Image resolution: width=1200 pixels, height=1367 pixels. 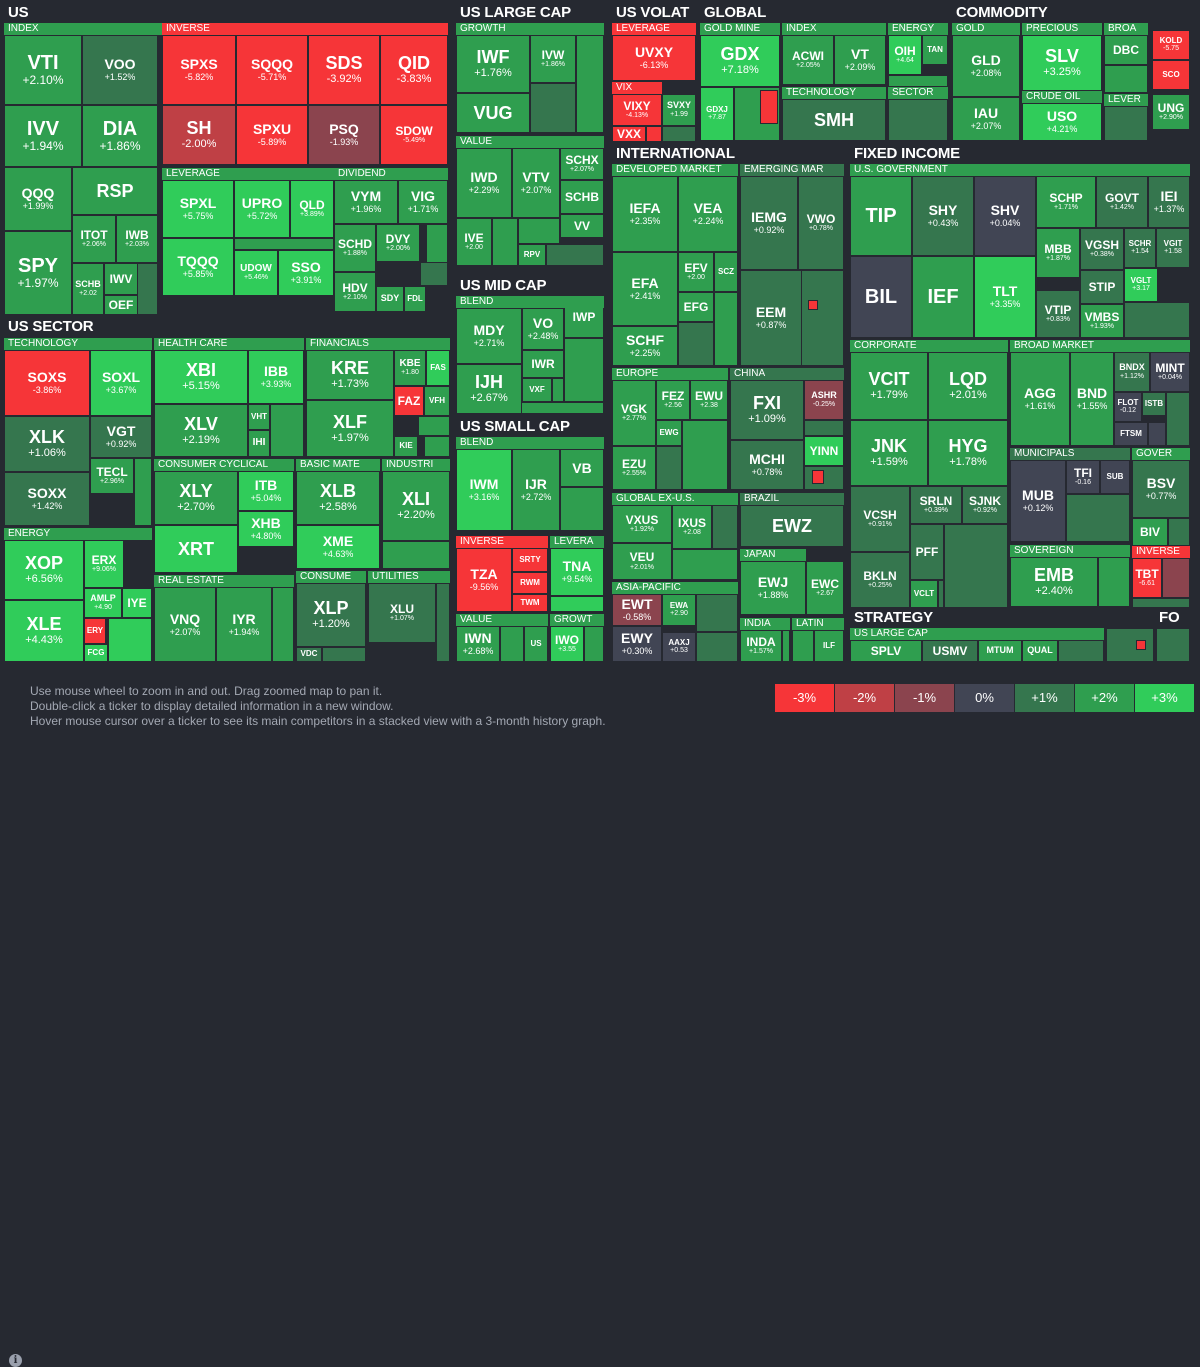 What do you see at coordinates (1150, 532) in the screenshot?
I see `ticker-tile-biv: BIV` at bounding box center [1150, 532].